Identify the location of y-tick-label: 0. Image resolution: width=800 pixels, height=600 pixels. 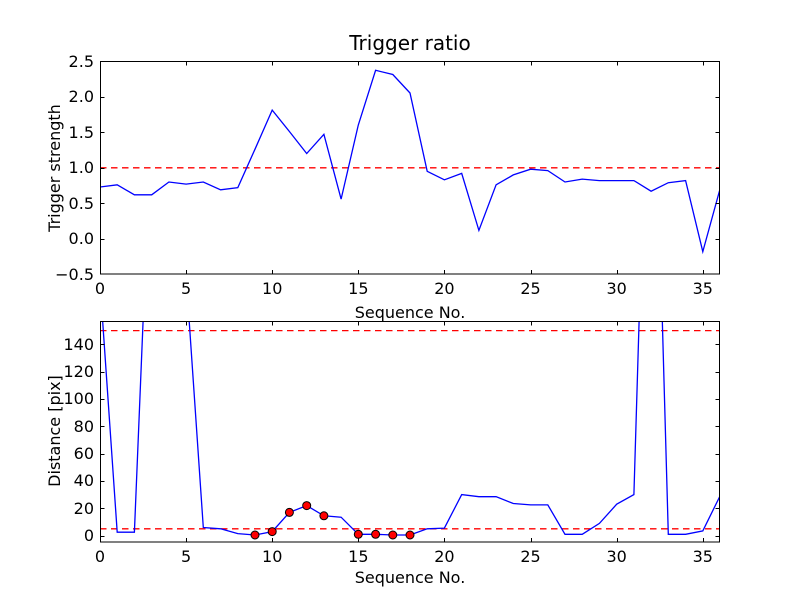
(88, 536).